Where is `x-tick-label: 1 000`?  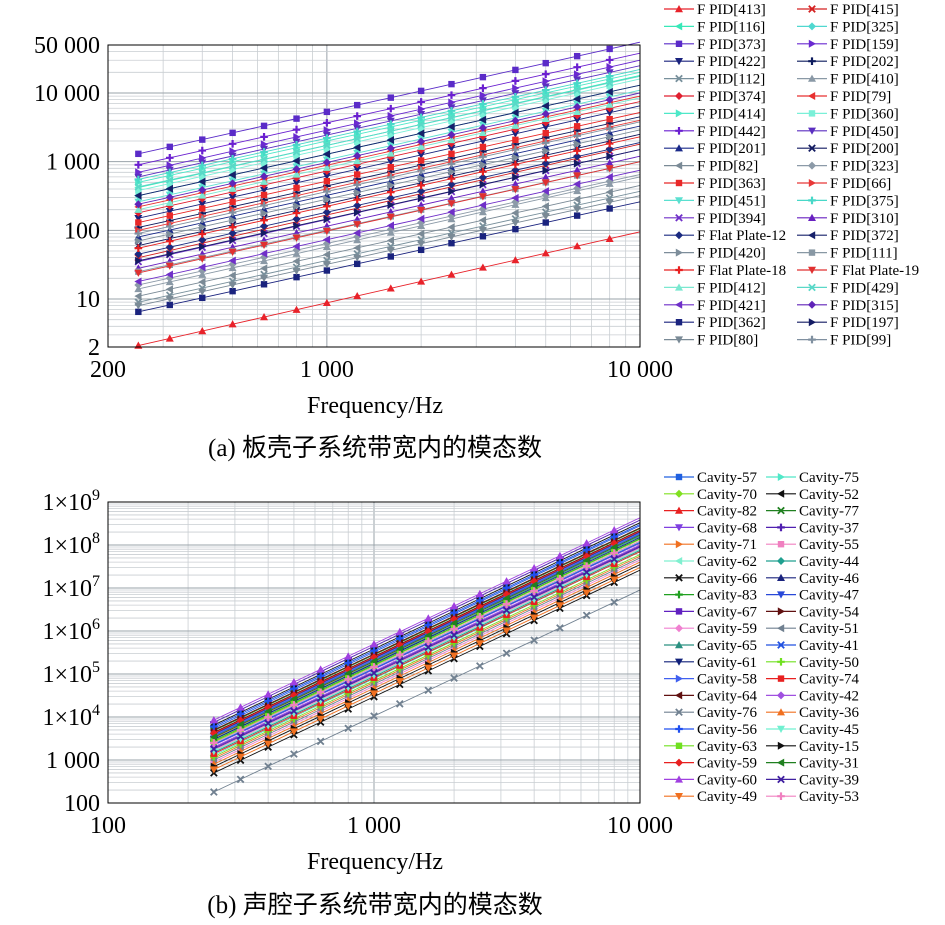 x-tick-label: 1 000 is located at coordinates (374, 826).